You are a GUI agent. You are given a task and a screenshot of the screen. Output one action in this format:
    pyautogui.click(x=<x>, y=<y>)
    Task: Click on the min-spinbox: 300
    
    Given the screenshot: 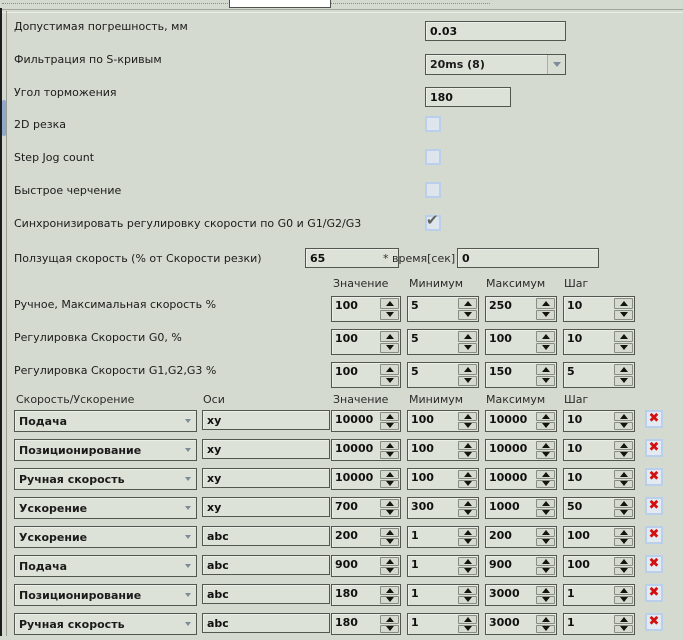 What is the action you would take?
    pyautogui.click(x=443, y=508)
    